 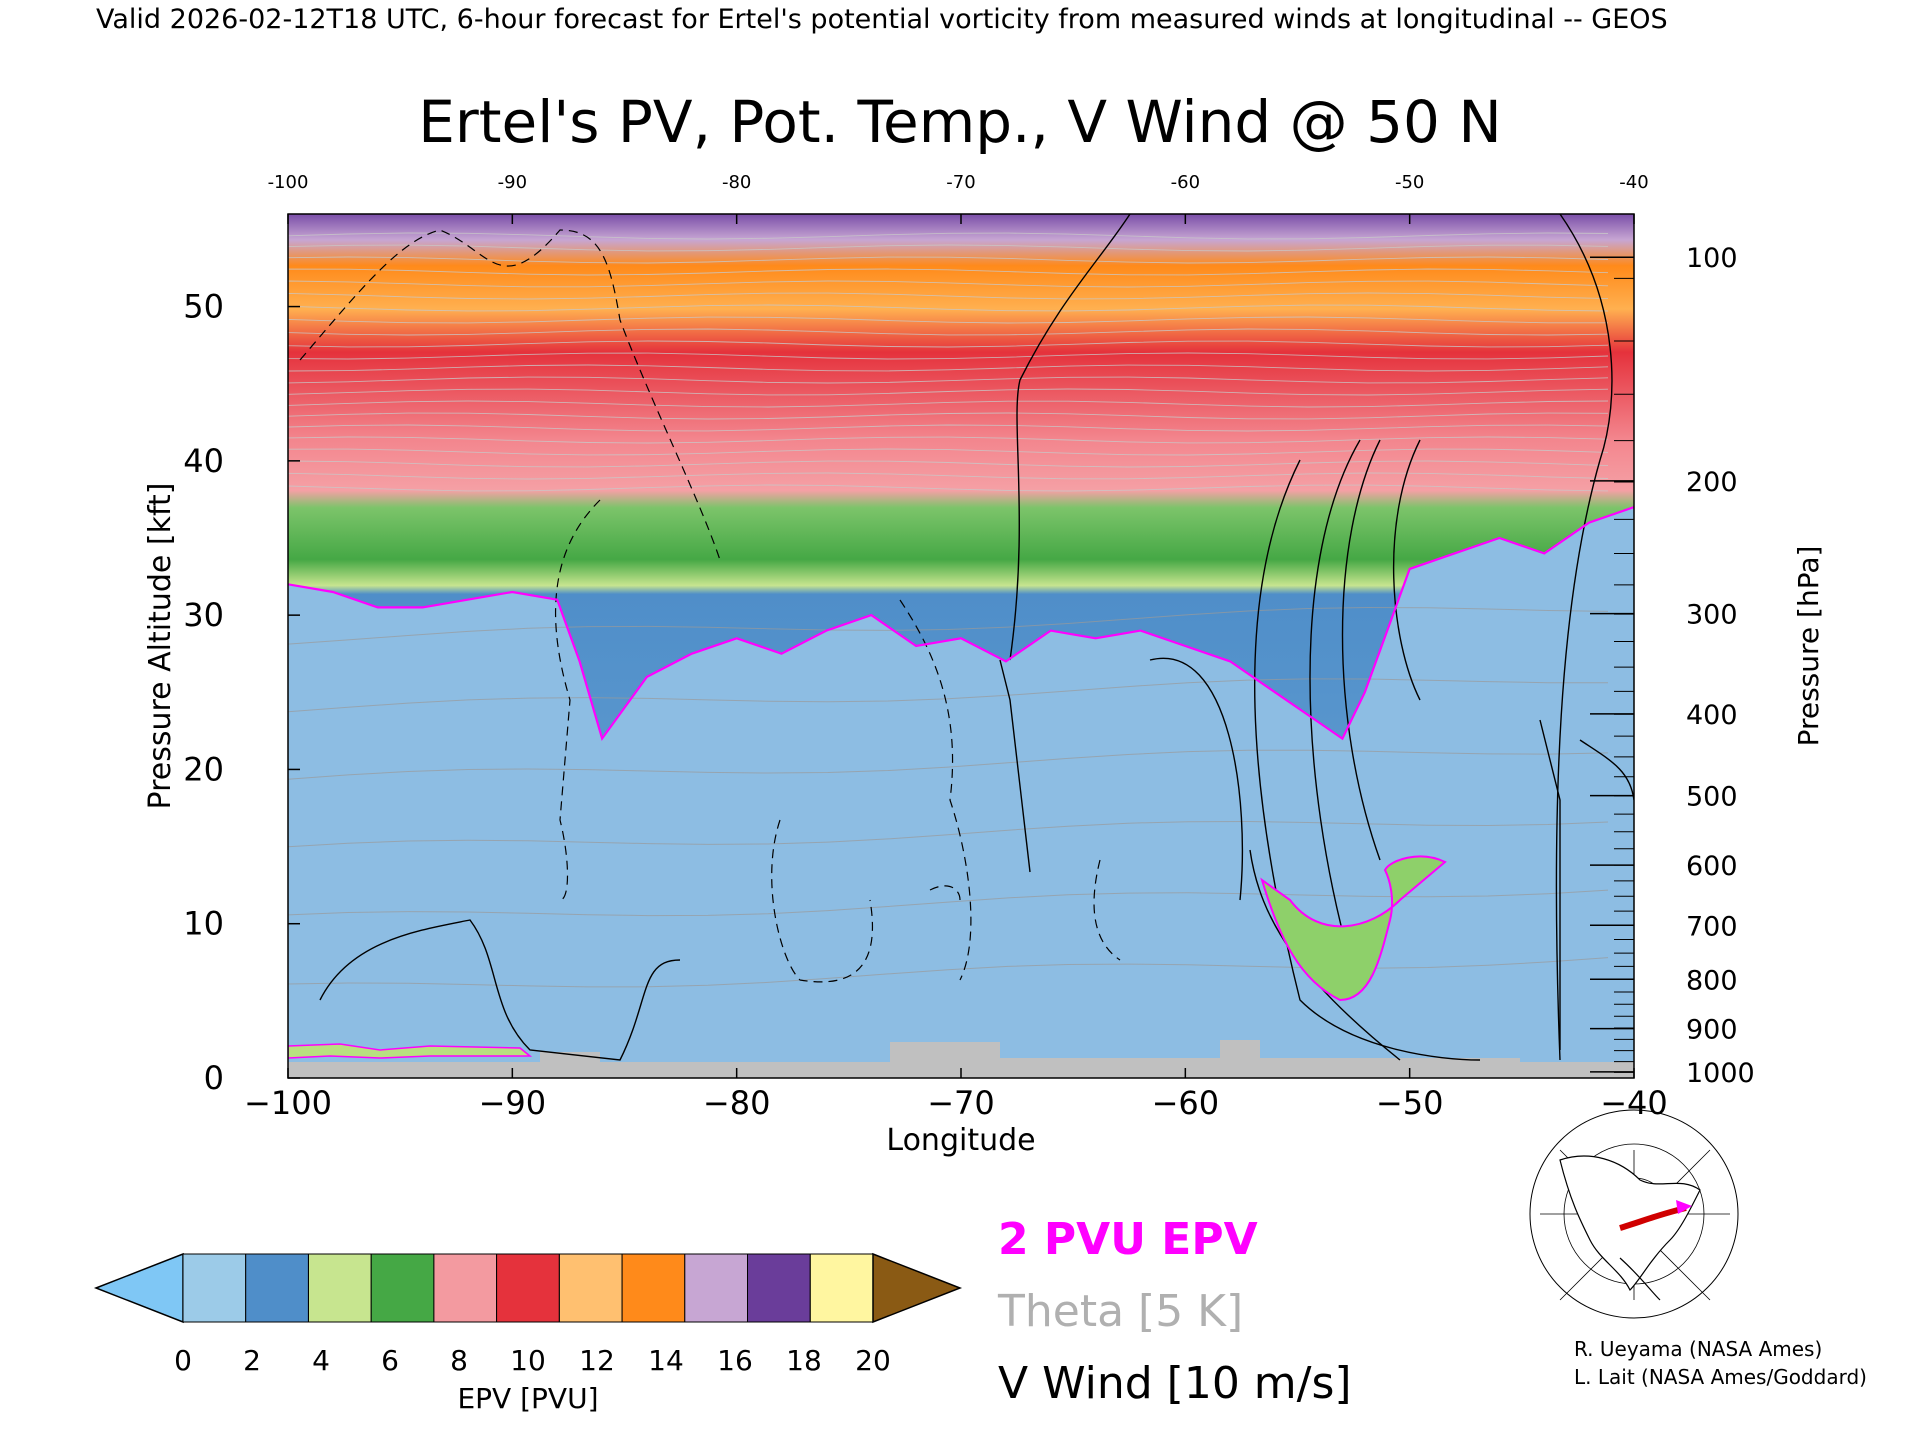 What do you see at coordinates (1712, 615) in the screenshot?
I see `pressure-tick-label: 300` at bounding box center [1712, 615].